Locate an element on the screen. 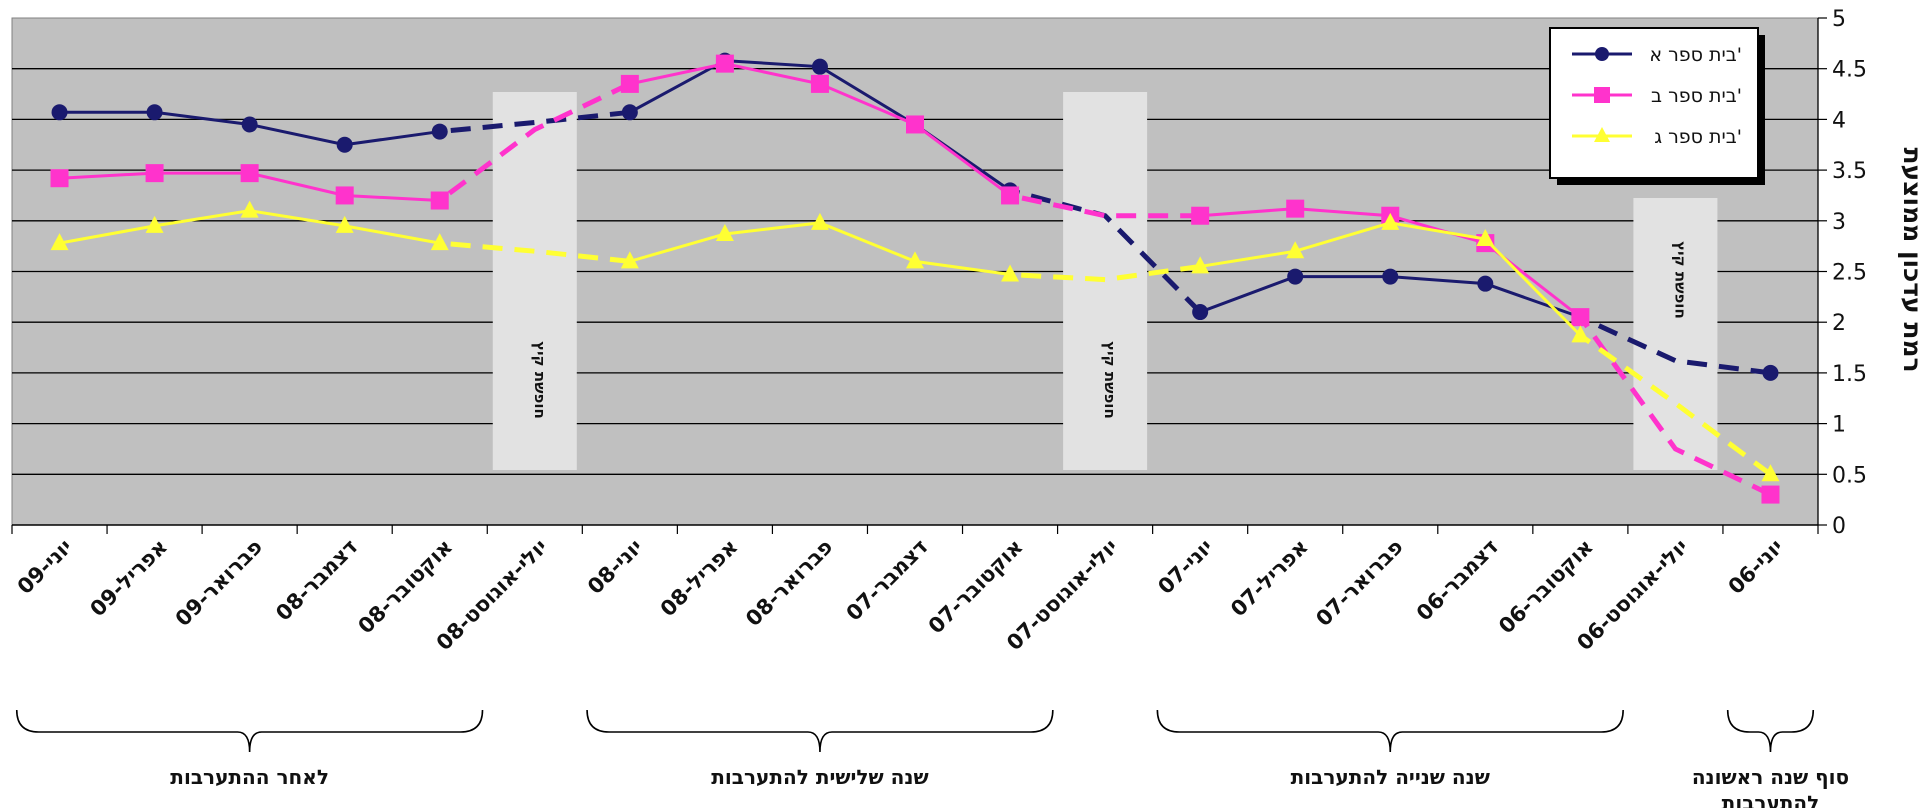 This screenshot has width=1919, height=808. period-label: סוף שנה ראשונה להתערבות is located at coordinates (1770, 786).